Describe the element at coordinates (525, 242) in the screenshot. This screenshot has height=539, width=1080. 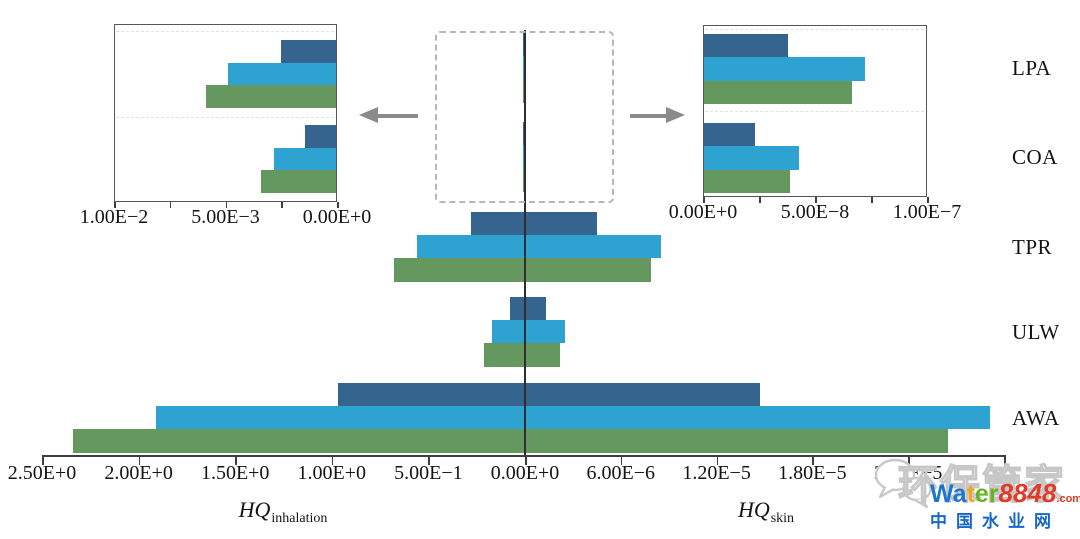
I see `center-zero-line` at that location.